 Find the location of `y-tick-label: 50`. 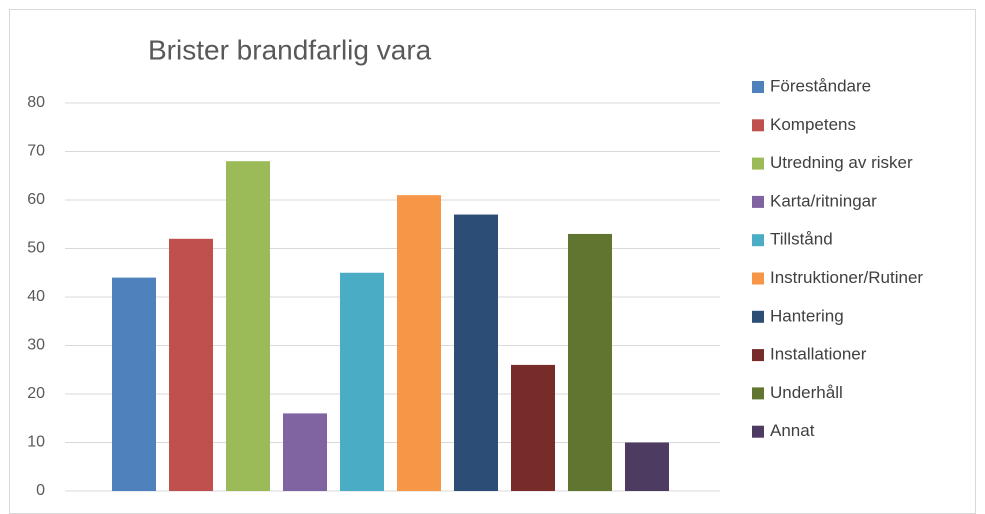

y-tick-label: 50 is located at coordinates (36, 248).